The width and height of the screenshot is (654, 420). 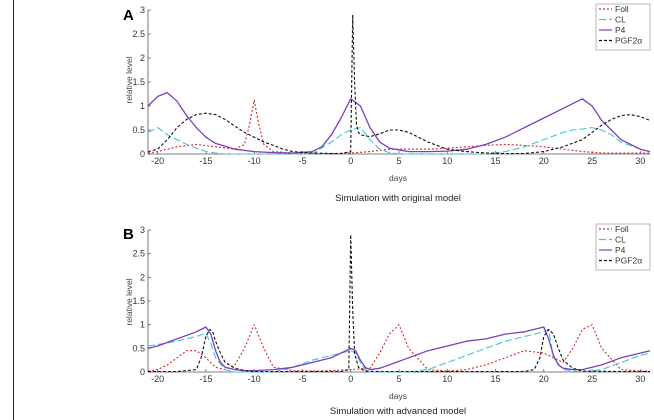 I want to click on chart-title: Simulation with original model, so click(x=398, y=198).